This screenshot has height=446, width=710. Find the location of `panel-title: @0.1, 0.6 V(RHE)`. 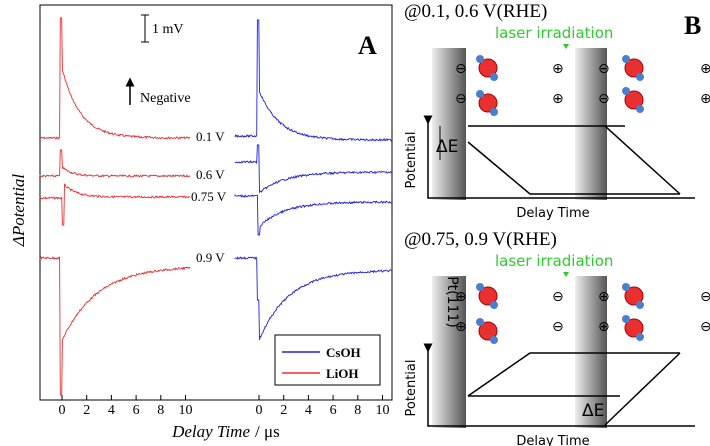

panel-title: @0.1, 0.6 V(RHE) is located at coordinates (475, 11).